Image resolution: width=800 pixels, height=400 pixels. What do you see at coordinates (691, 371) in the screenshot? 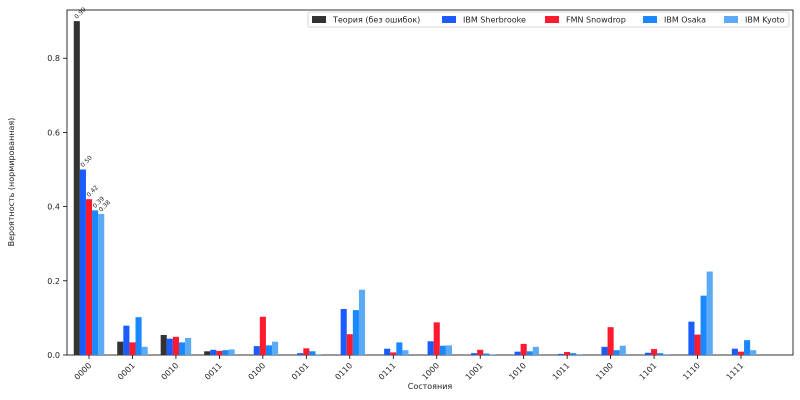
I see `x-tick-label-1110: 1110` at bounding box center [691, 371].